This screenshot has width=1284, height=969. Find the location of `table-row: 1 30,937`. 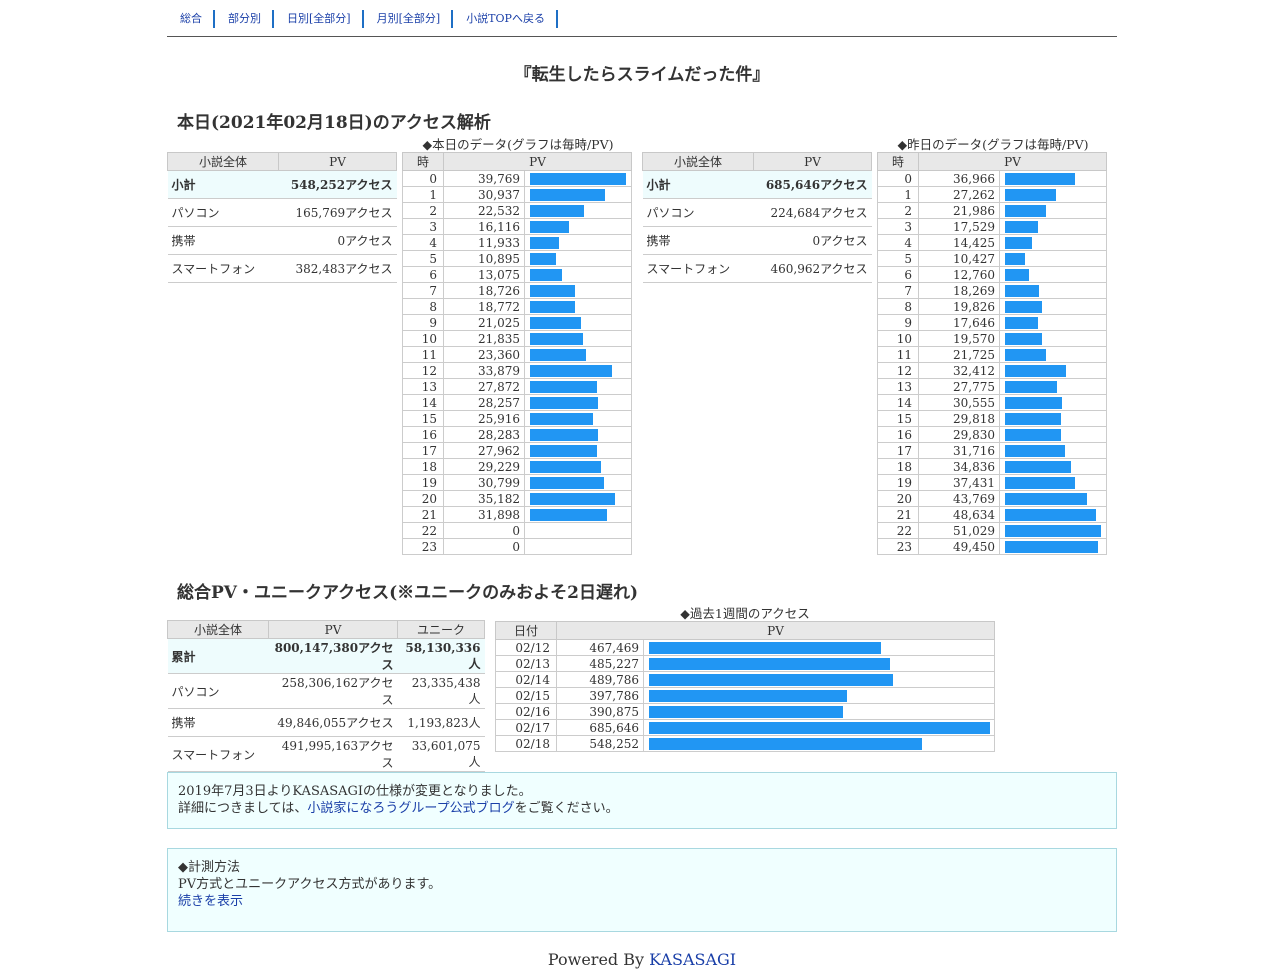

table-row: 1 30,937 is located at coordinates (517, 194).